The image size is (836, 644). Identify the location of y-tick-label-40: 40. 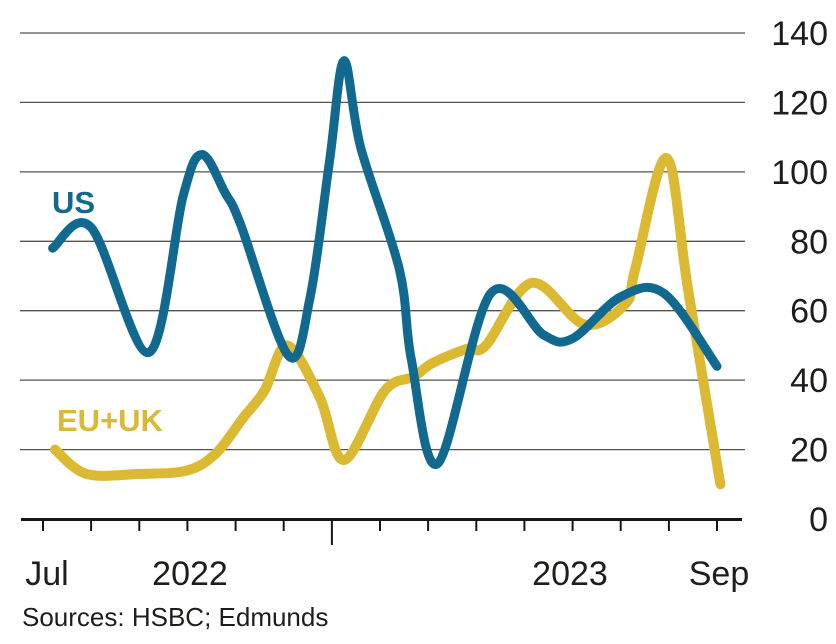
(809, 381).